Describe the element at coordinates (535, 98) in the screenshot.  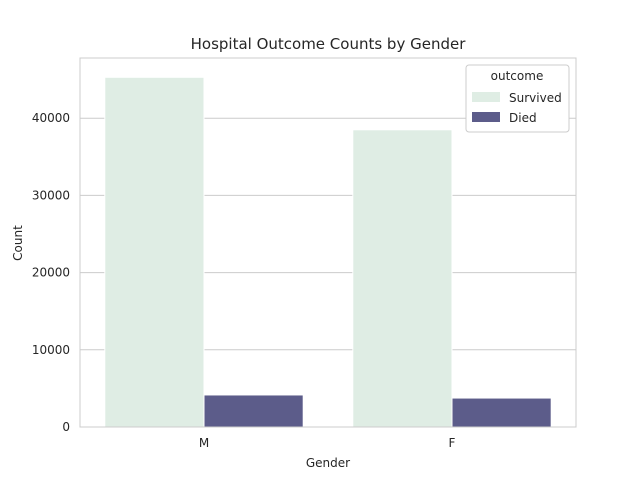
I see `legend-label-survived: Survived` at that location.